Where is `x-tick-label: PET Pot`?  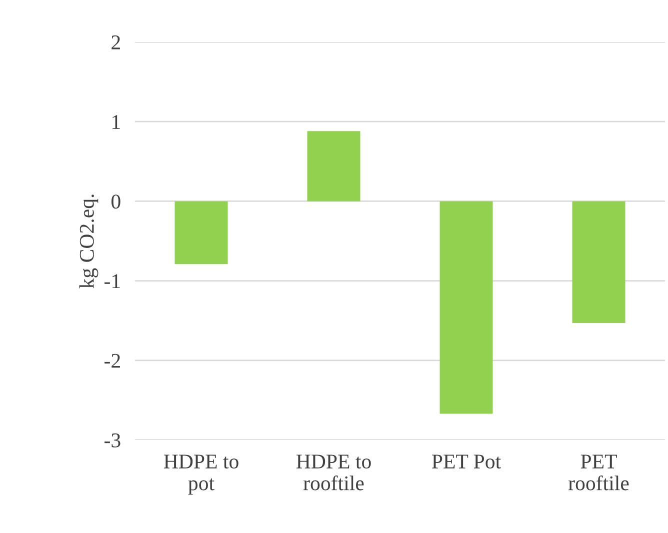
x-tick-label: PET Pot is located at coordinates (466, 461).